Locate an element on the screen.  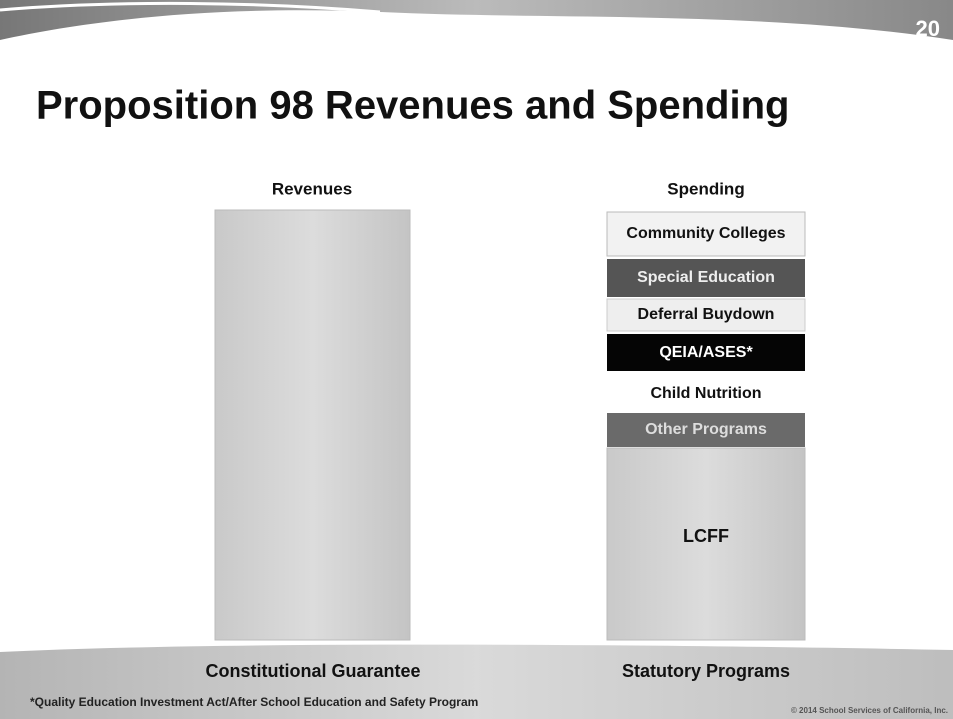
segment-label: Other Programs is located at coordinates (706, 429).